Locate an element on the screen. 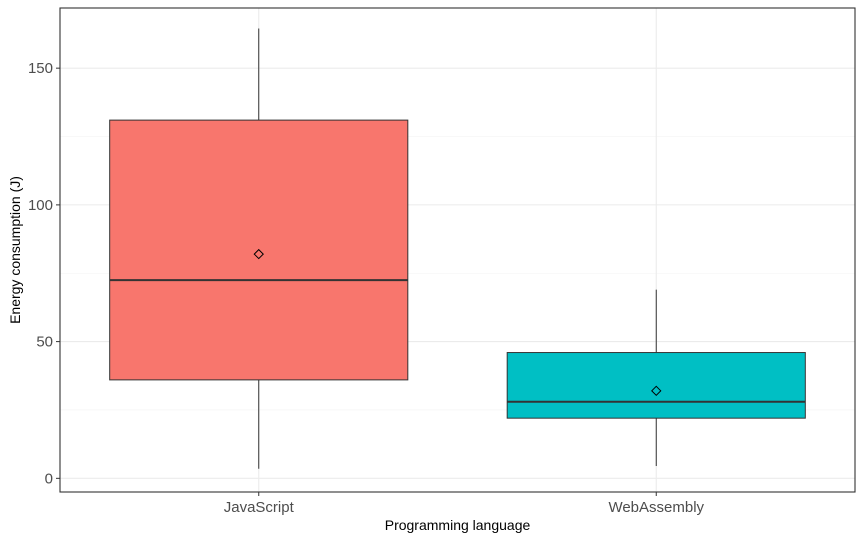 Image resolution: width=863 pixels, height=540 pixels. y-tick-label: 100 is located at coordinates (40, 205).